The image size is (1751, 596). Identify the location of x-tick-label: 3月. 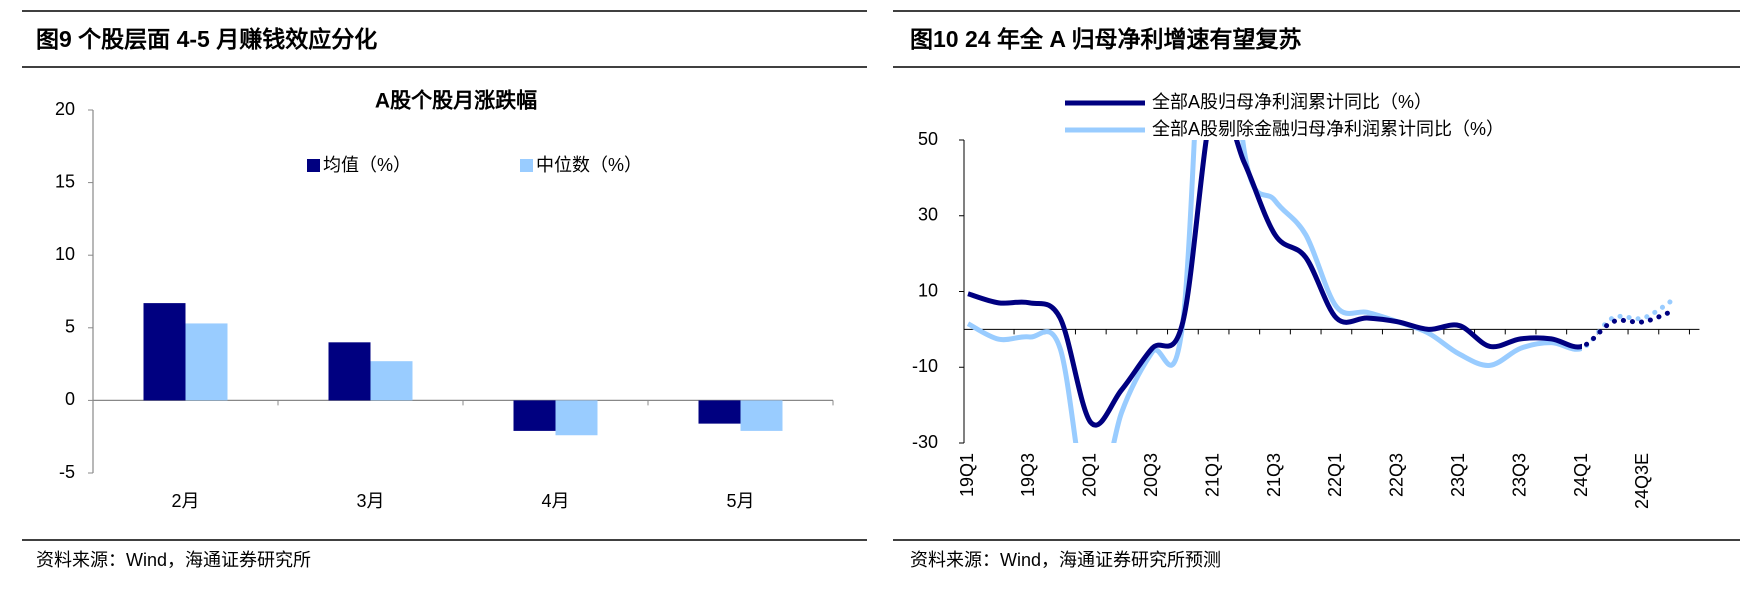
(370, 501).